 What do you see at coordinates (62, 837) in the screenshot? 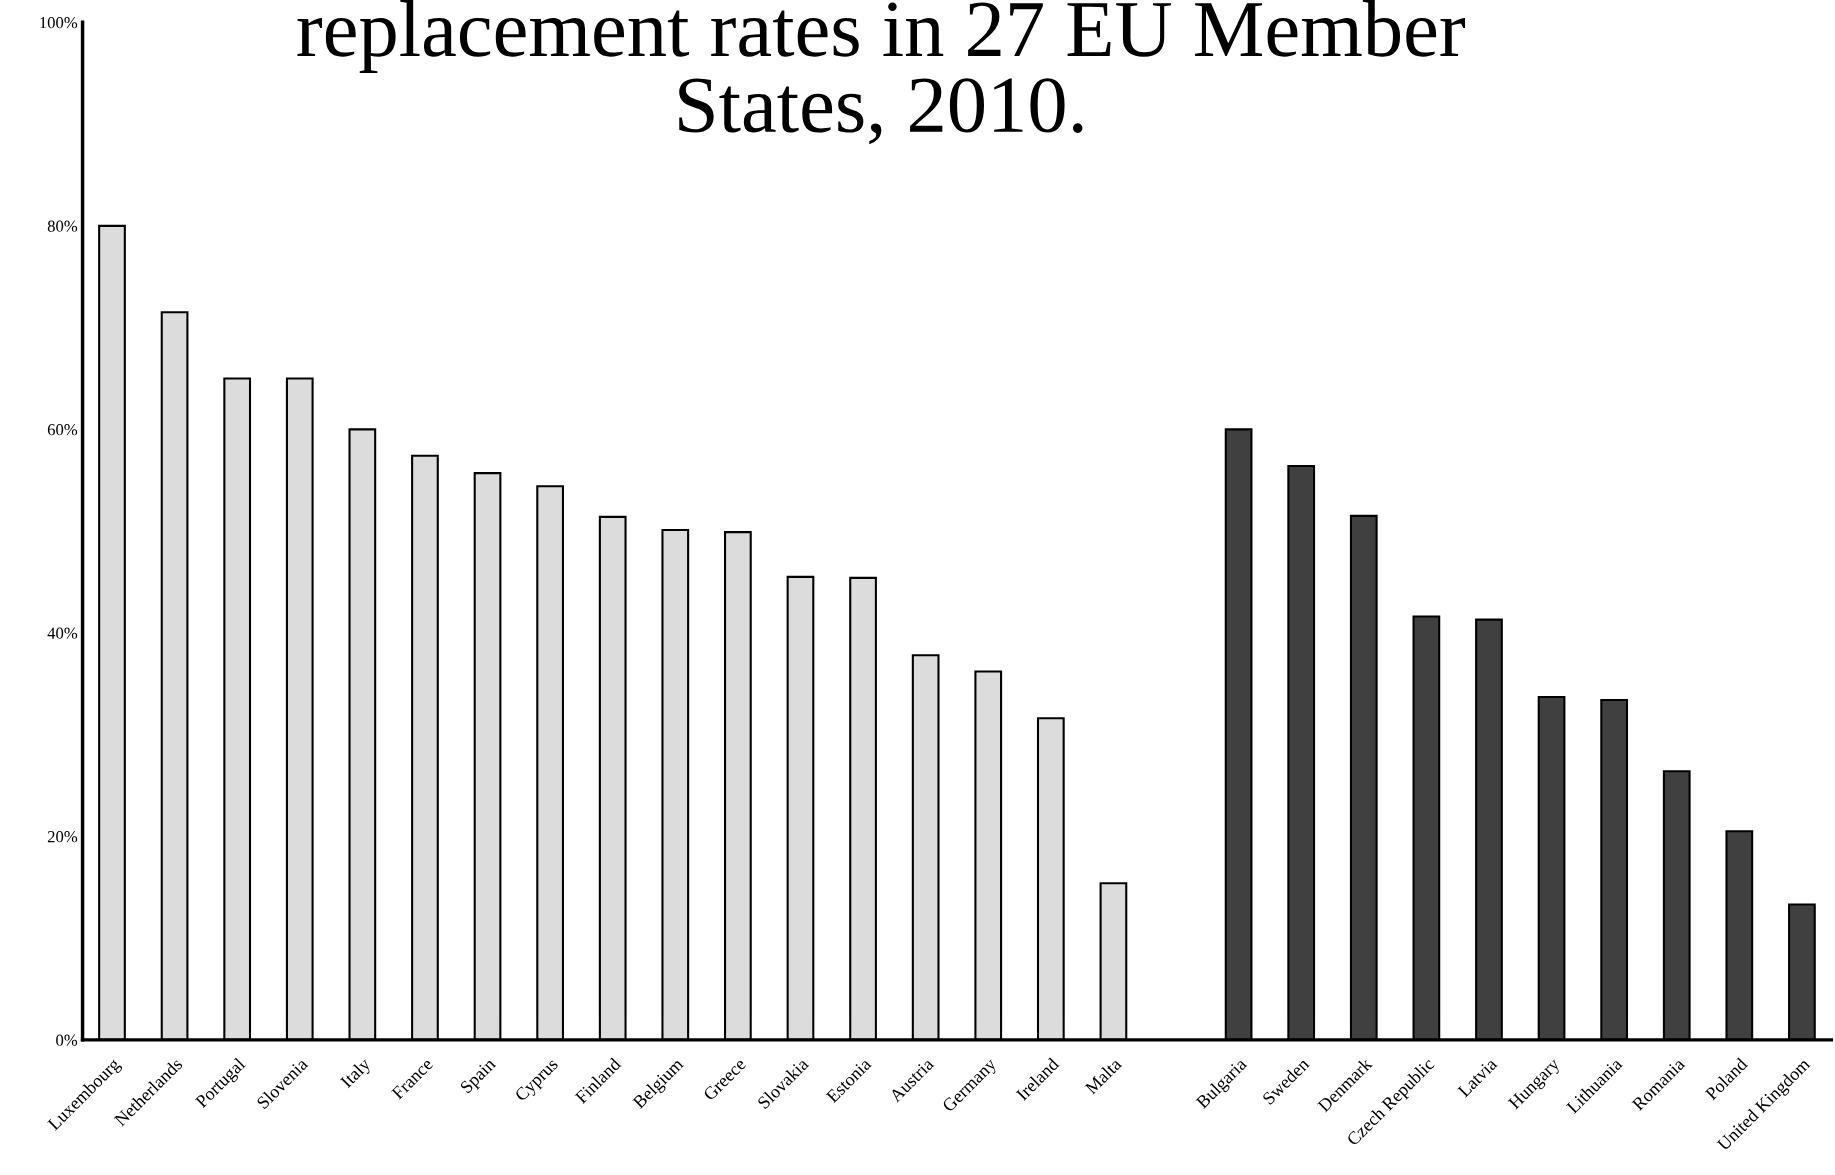
I see `y-tick-label: 20%` at bounding box center [62, 837].